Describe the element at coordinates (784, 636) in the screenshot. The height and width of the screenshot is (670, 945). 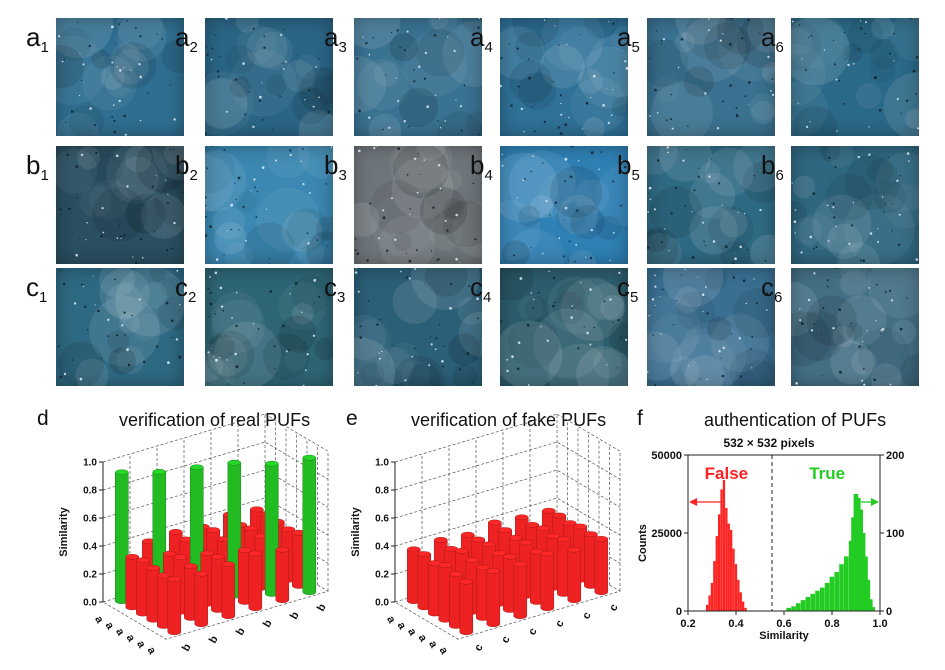
I see `f-x-label: Similarity` at that location.